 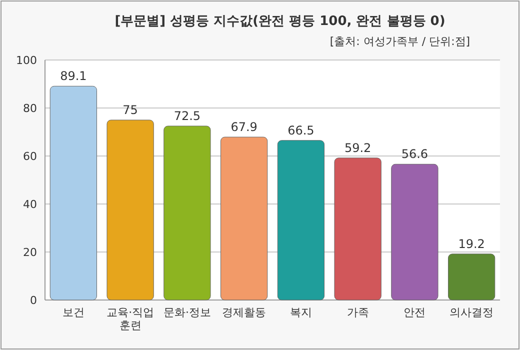 What do you see at coordinates (358, 147) in the screenshot?
I see `data-label: 59.2` at bounding box center [358, 147].